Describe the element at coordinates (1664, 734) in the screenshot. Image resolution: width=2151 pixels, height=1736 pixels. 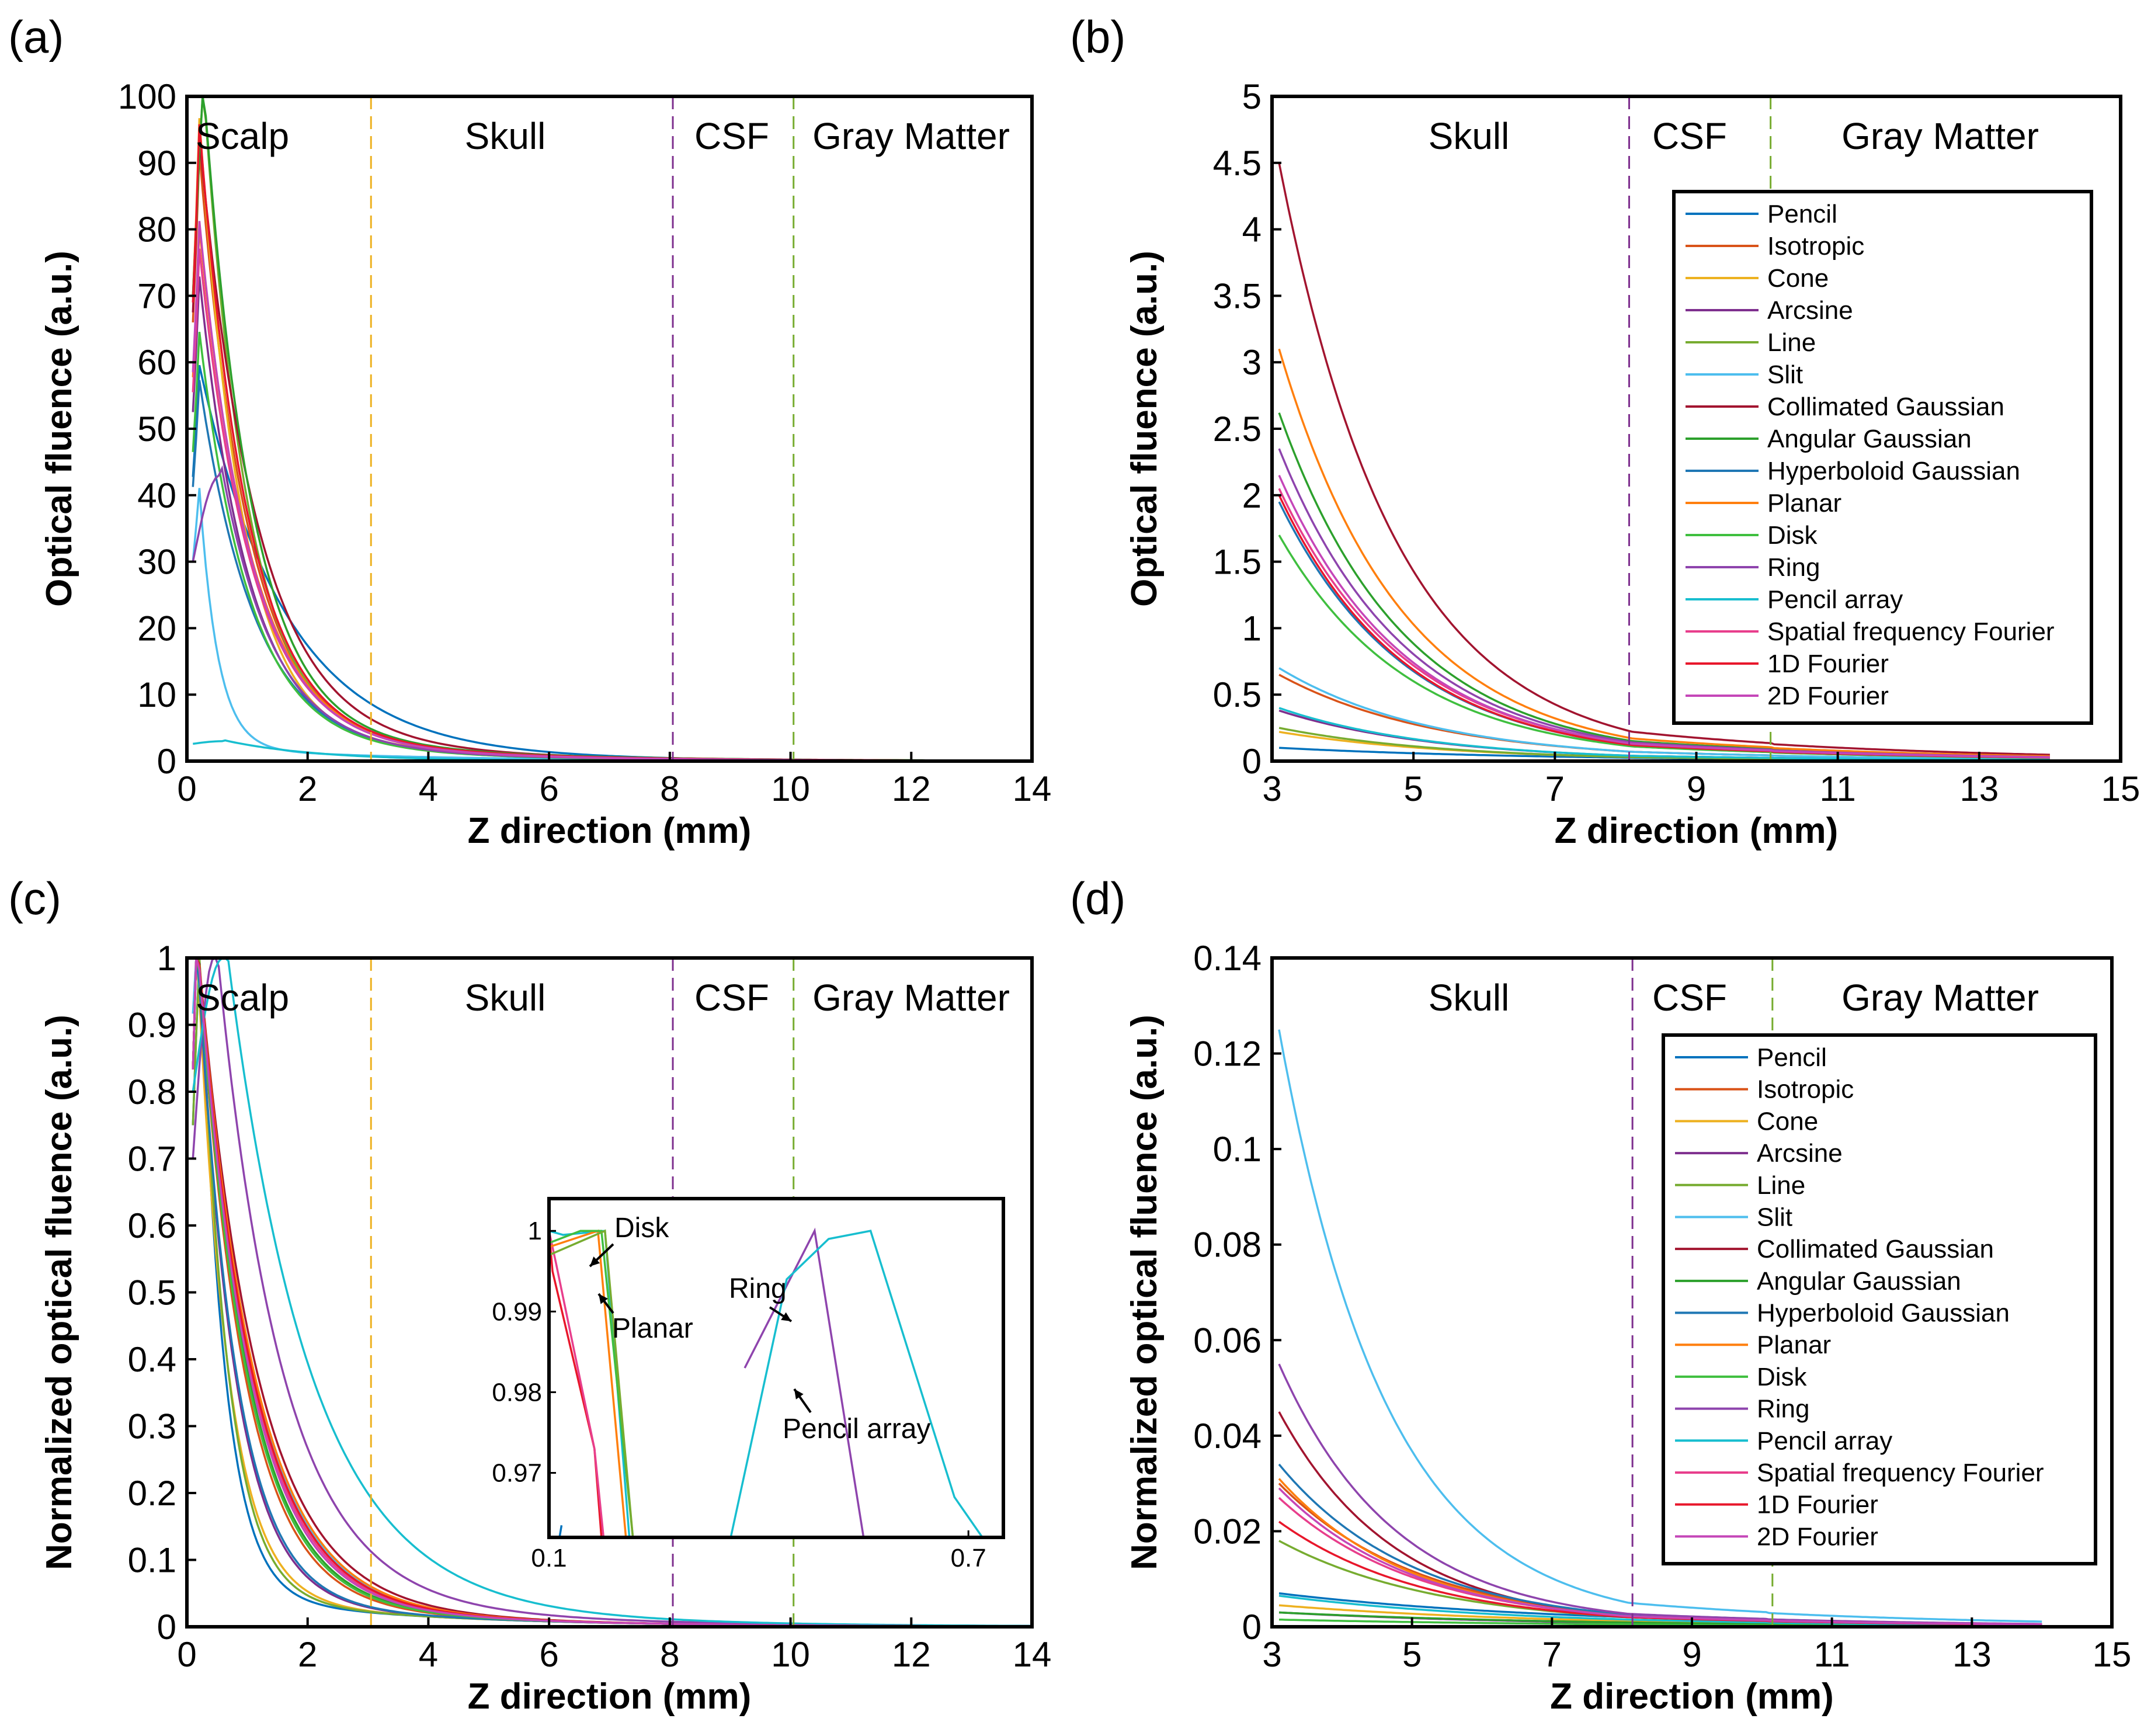
I see `series-line-pencil-array` at that location.